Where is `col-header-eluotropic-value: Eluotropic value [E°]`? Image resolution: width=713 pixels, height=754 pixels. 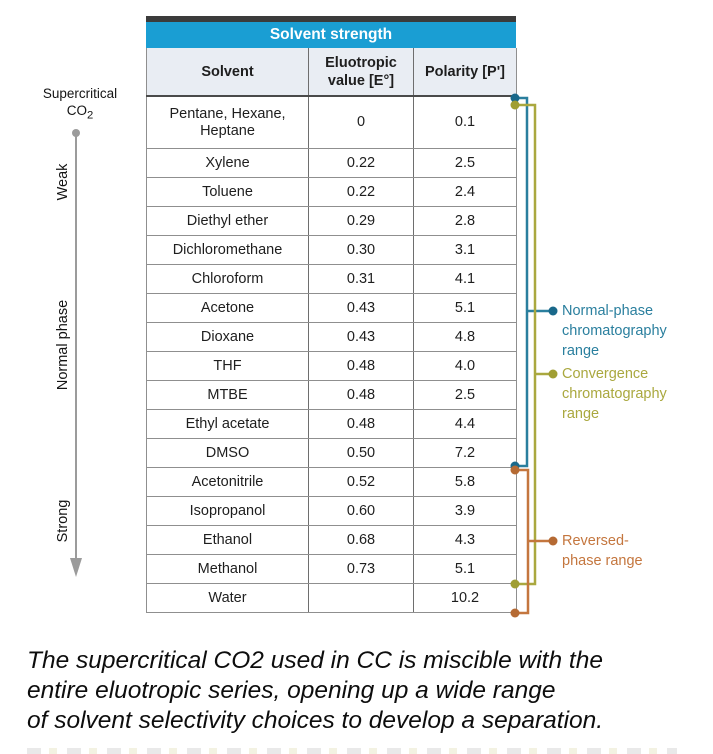
col-header-eluotropic-value: Eluotropic value [E°] is located at coordinates (361, 72).